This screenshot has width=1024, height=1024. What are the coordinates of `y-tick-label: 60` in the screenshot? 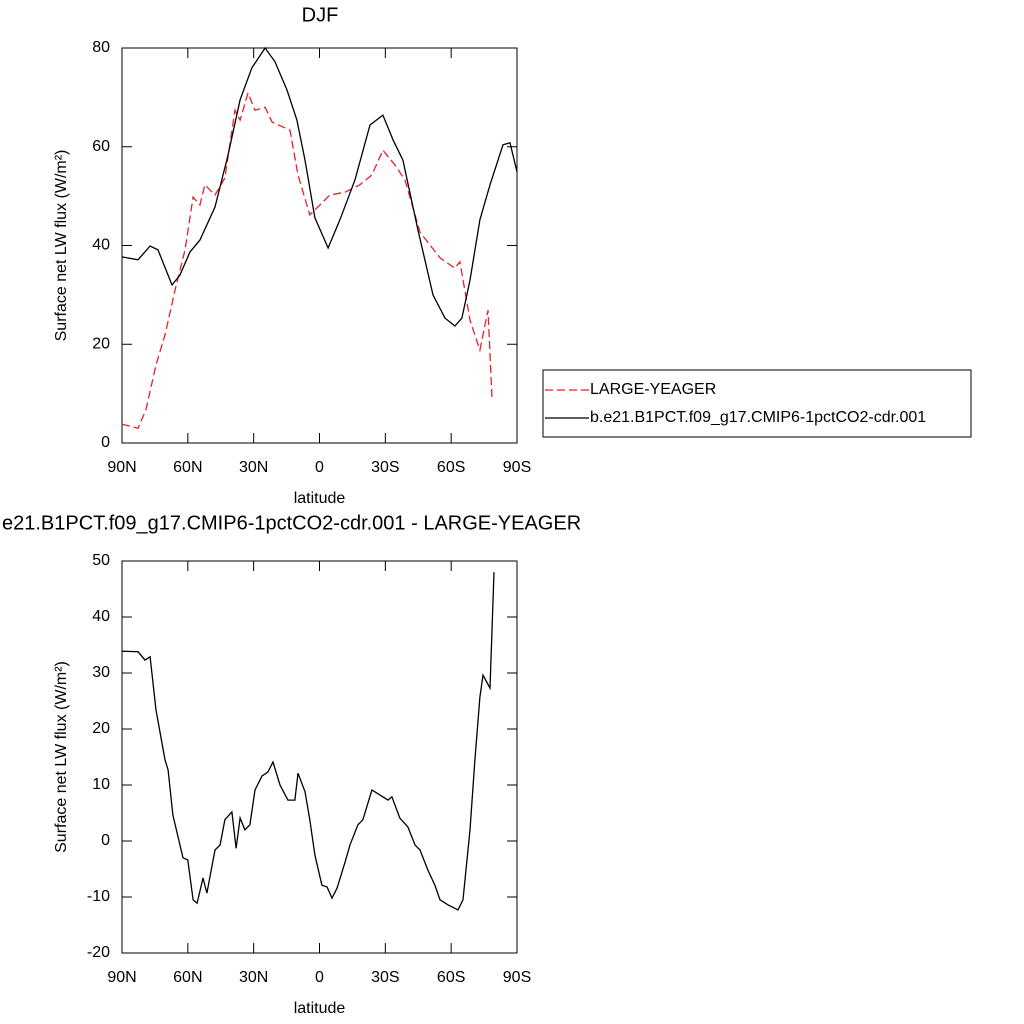 It's located at (101, 146).